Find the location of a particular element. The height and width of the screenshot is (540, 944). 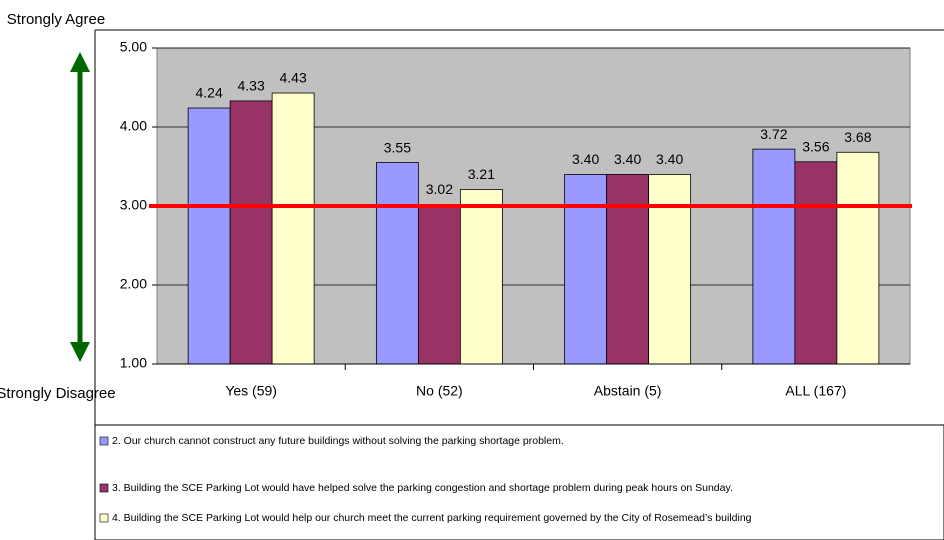

y-tick-label: 2.00 is located at coordinates (133, 284).